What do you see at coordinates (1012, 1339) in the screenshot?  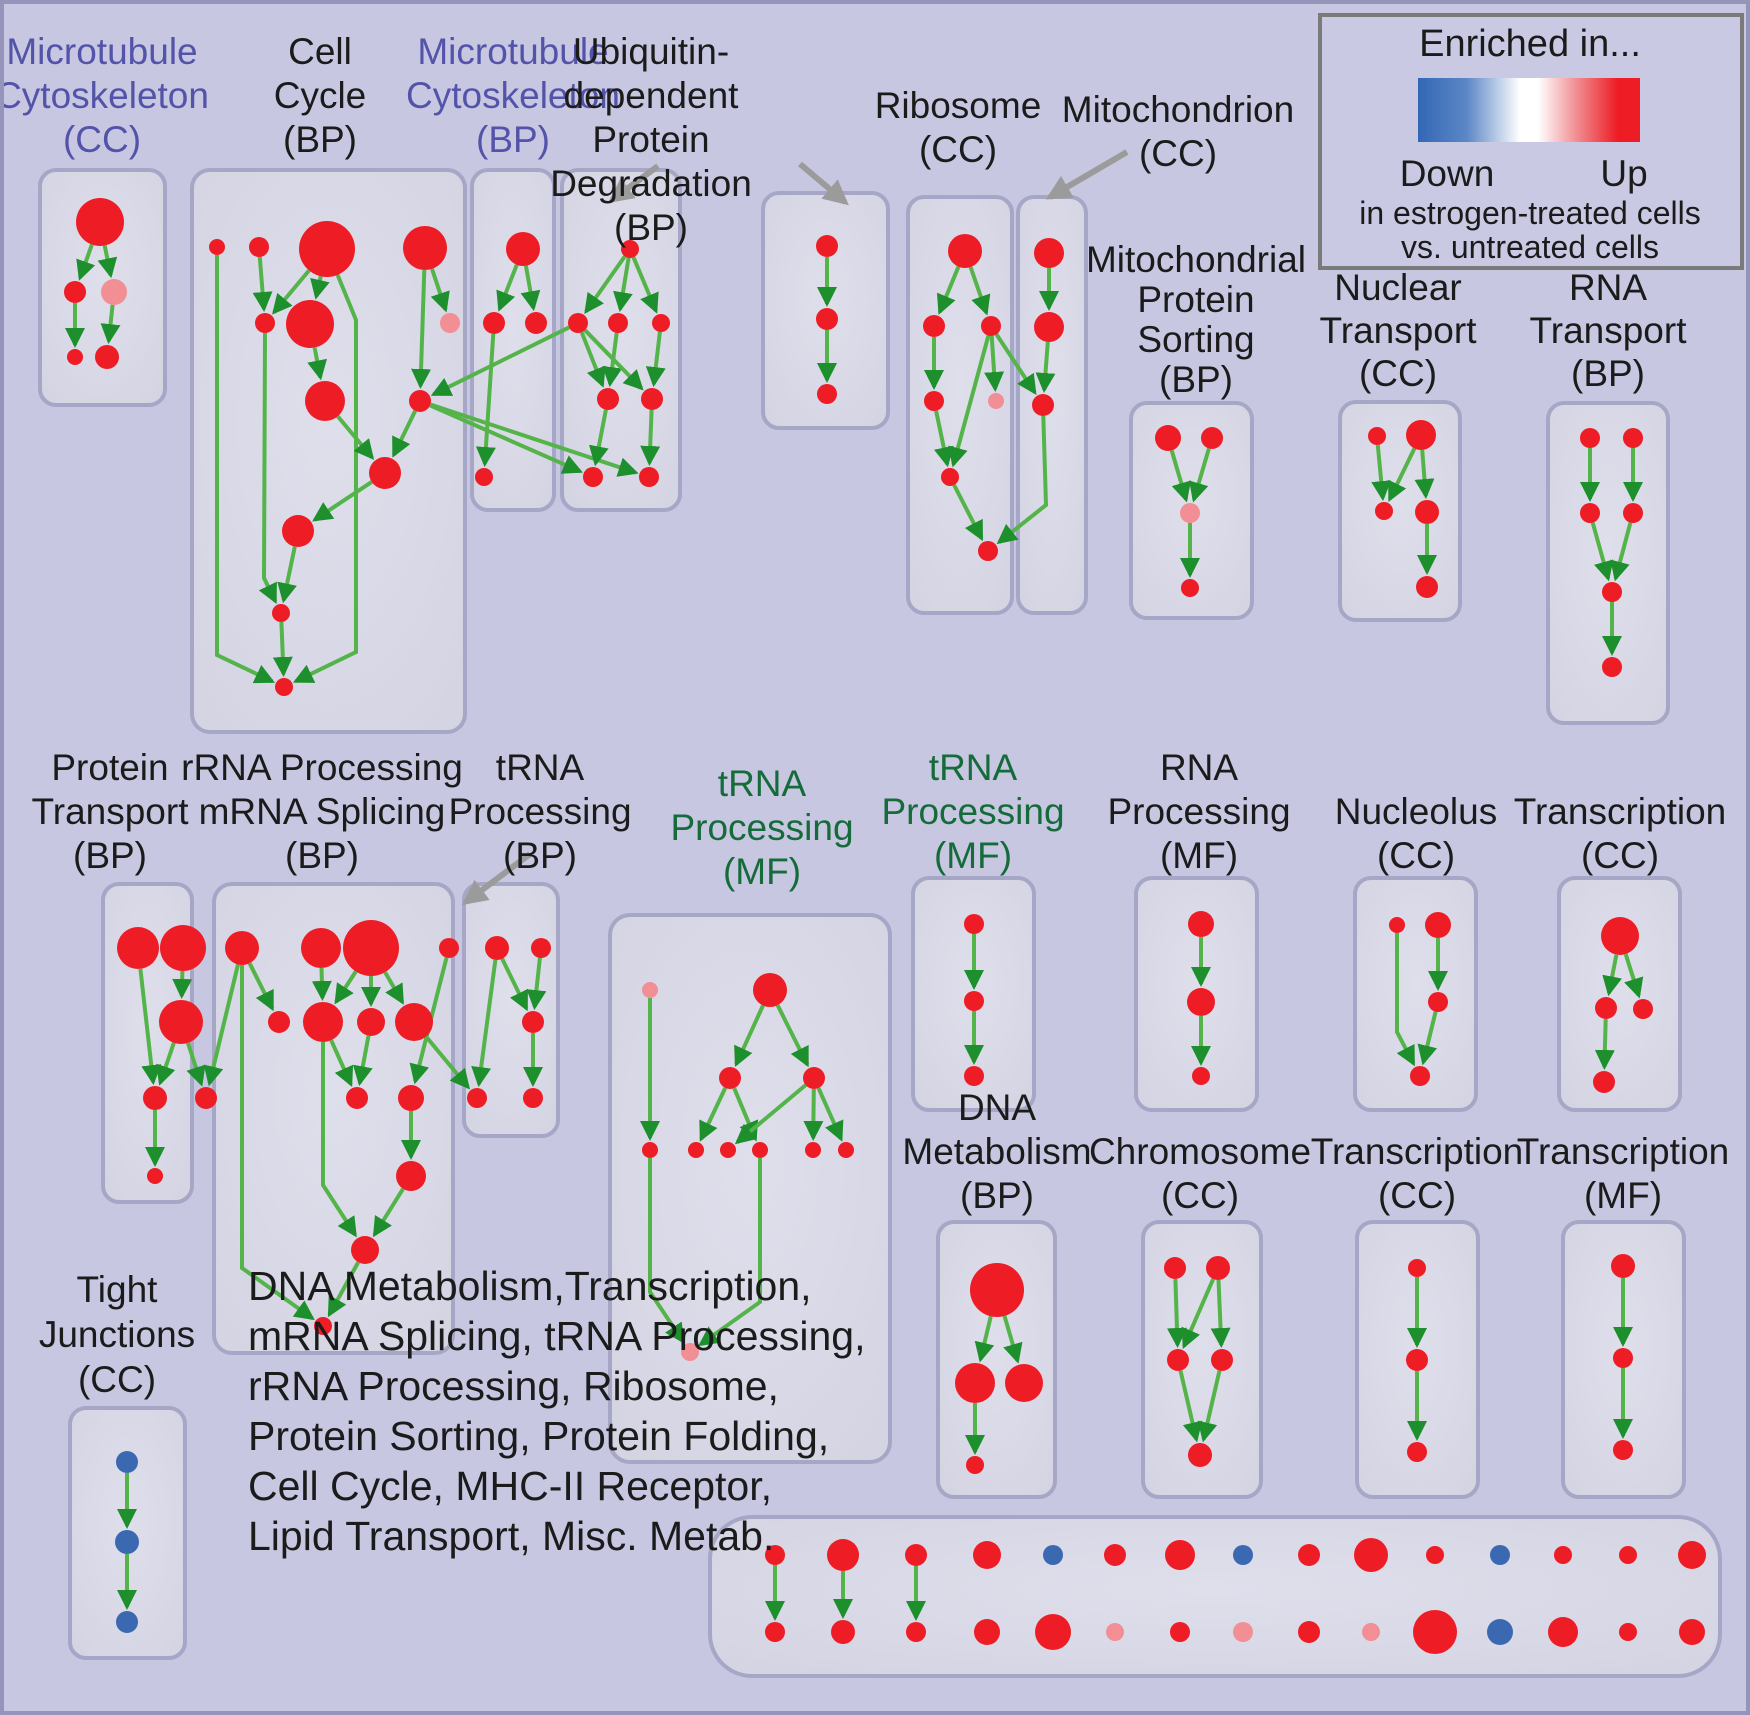 I see `edge-D1-D3` at bounding box center [1012, 1339].